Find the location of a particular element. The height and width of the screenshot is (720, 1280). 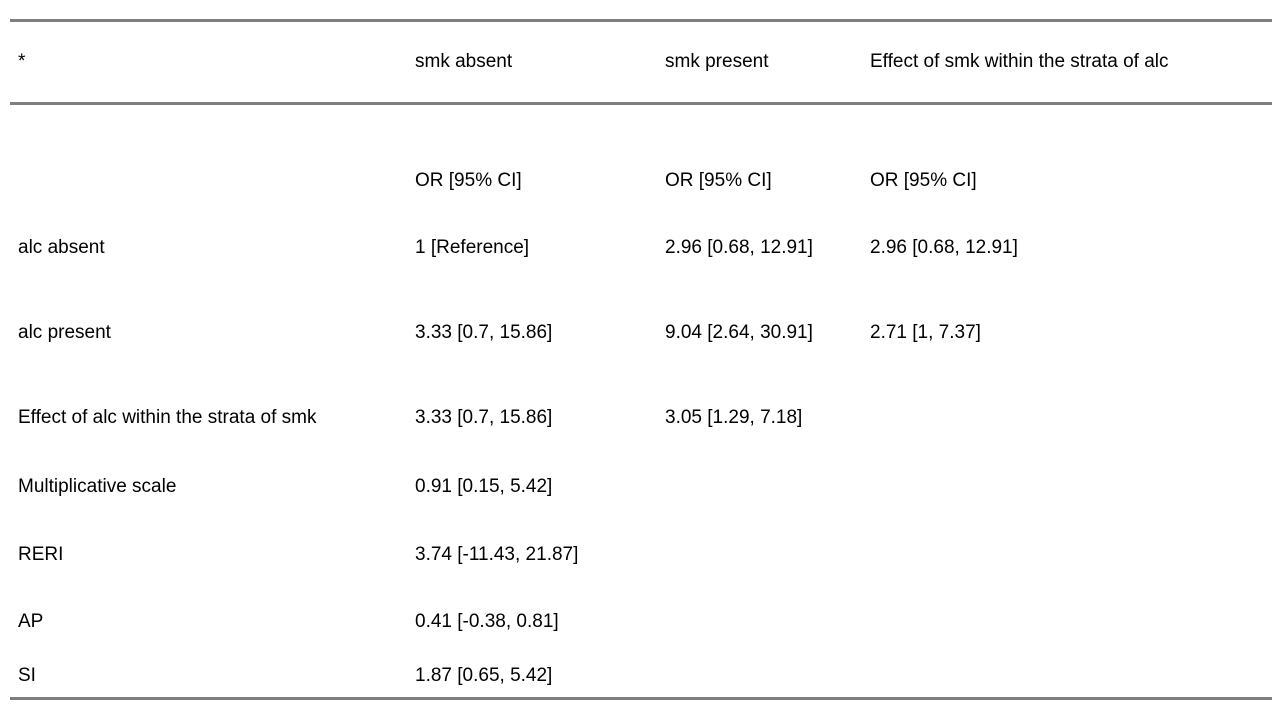

subheader-or-ci-effect: OR [95% CI] is located at coordinates (923, 180).